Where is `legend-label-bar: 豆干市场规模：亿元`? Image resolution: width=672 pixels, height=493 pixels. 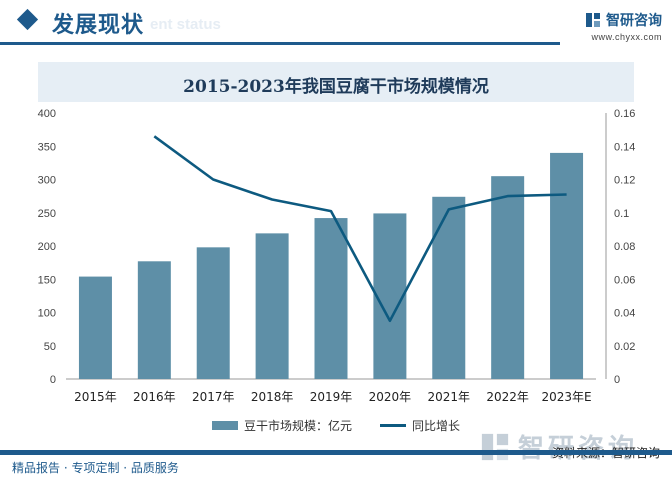 legend-label-bar: 豆干市场规模：亿元 is located at coordinates (297, 426).